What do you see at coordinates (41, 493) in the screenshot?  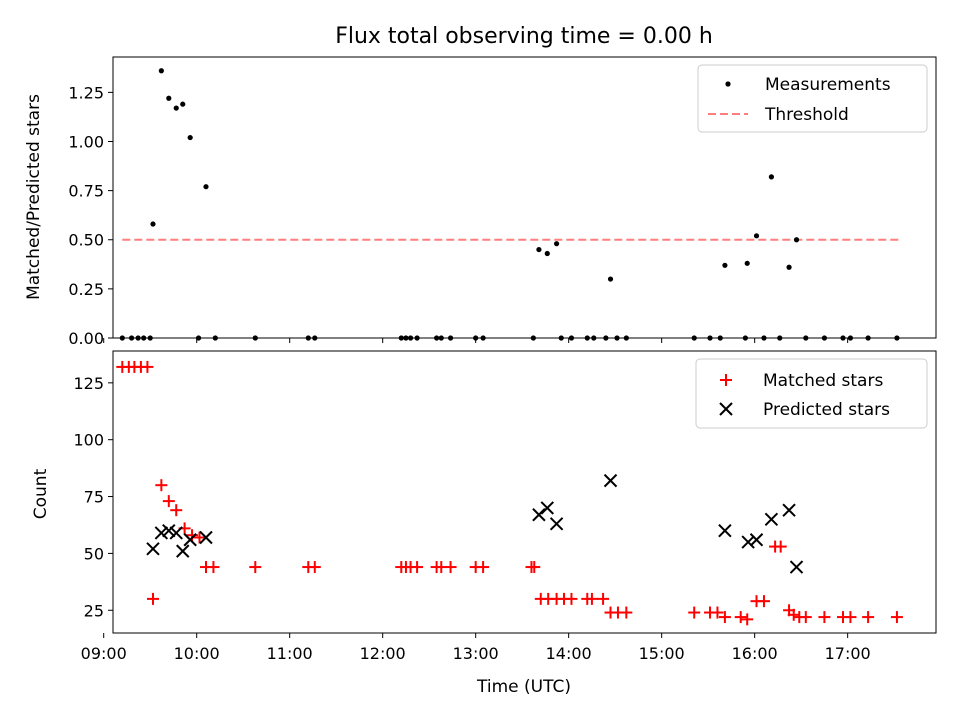 I see `bottom-y-axis-label: Count` at bounding box center [41, 493].